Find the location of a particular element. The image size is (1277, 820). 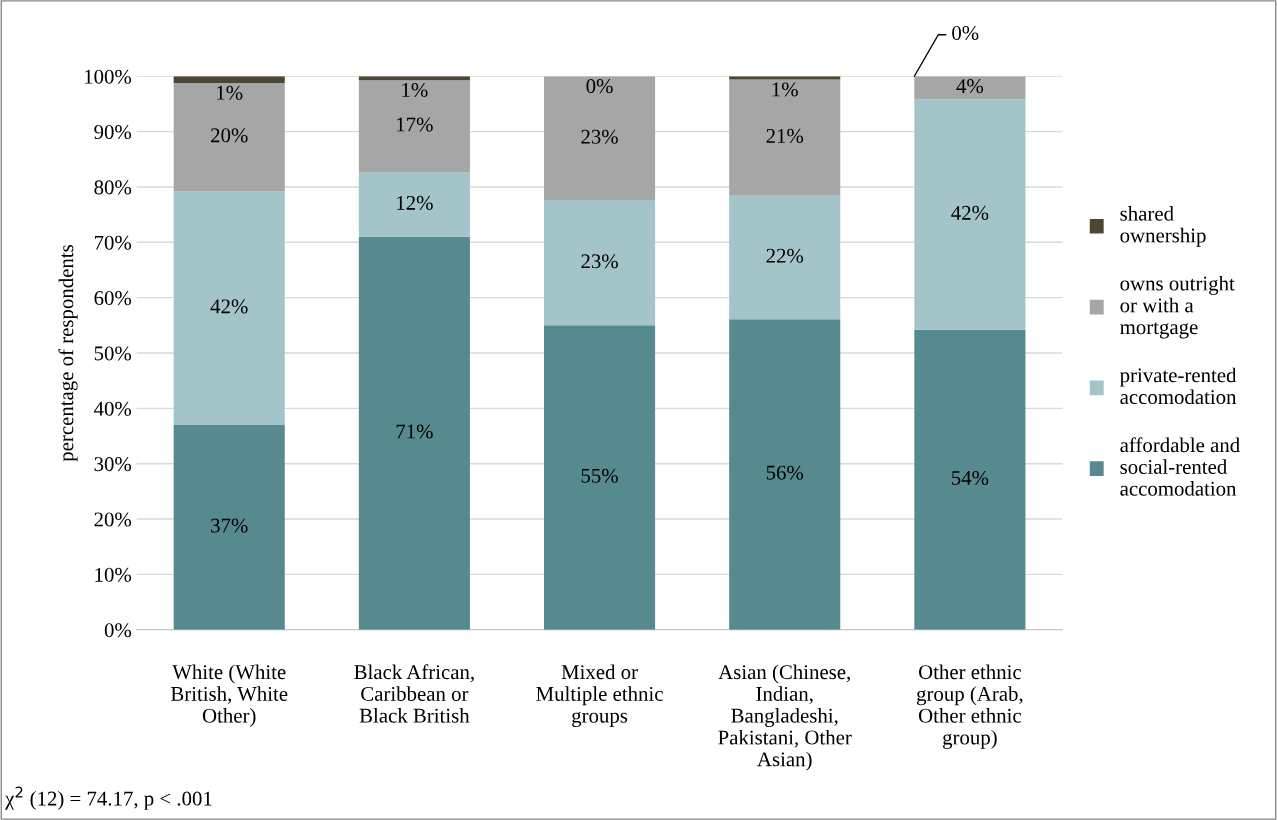

data-label: 20% is located at coordinates (229, 135).